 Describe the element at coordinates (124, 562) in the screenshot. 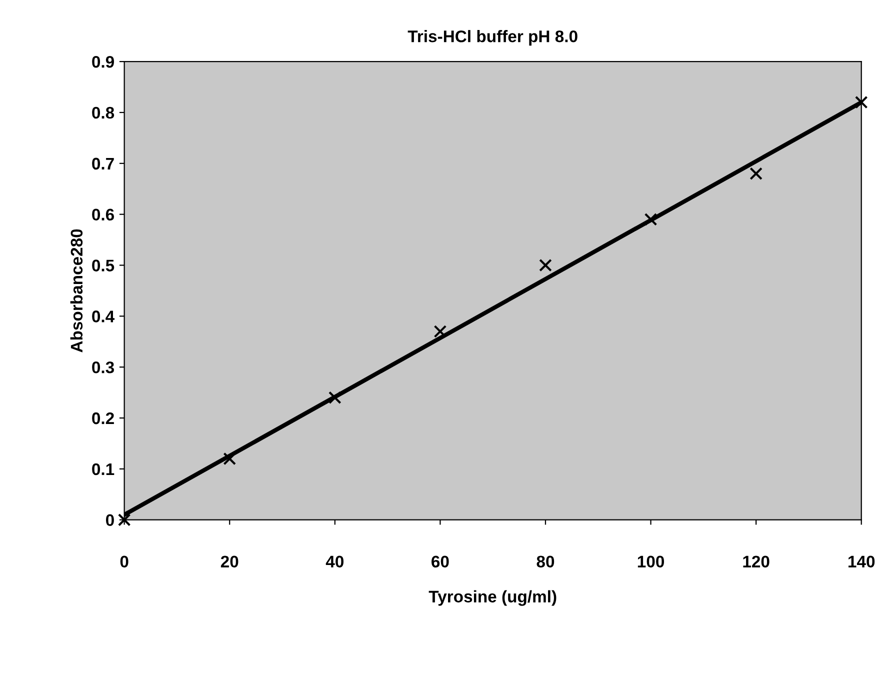

I see `x-tick-label: 0` at that location.